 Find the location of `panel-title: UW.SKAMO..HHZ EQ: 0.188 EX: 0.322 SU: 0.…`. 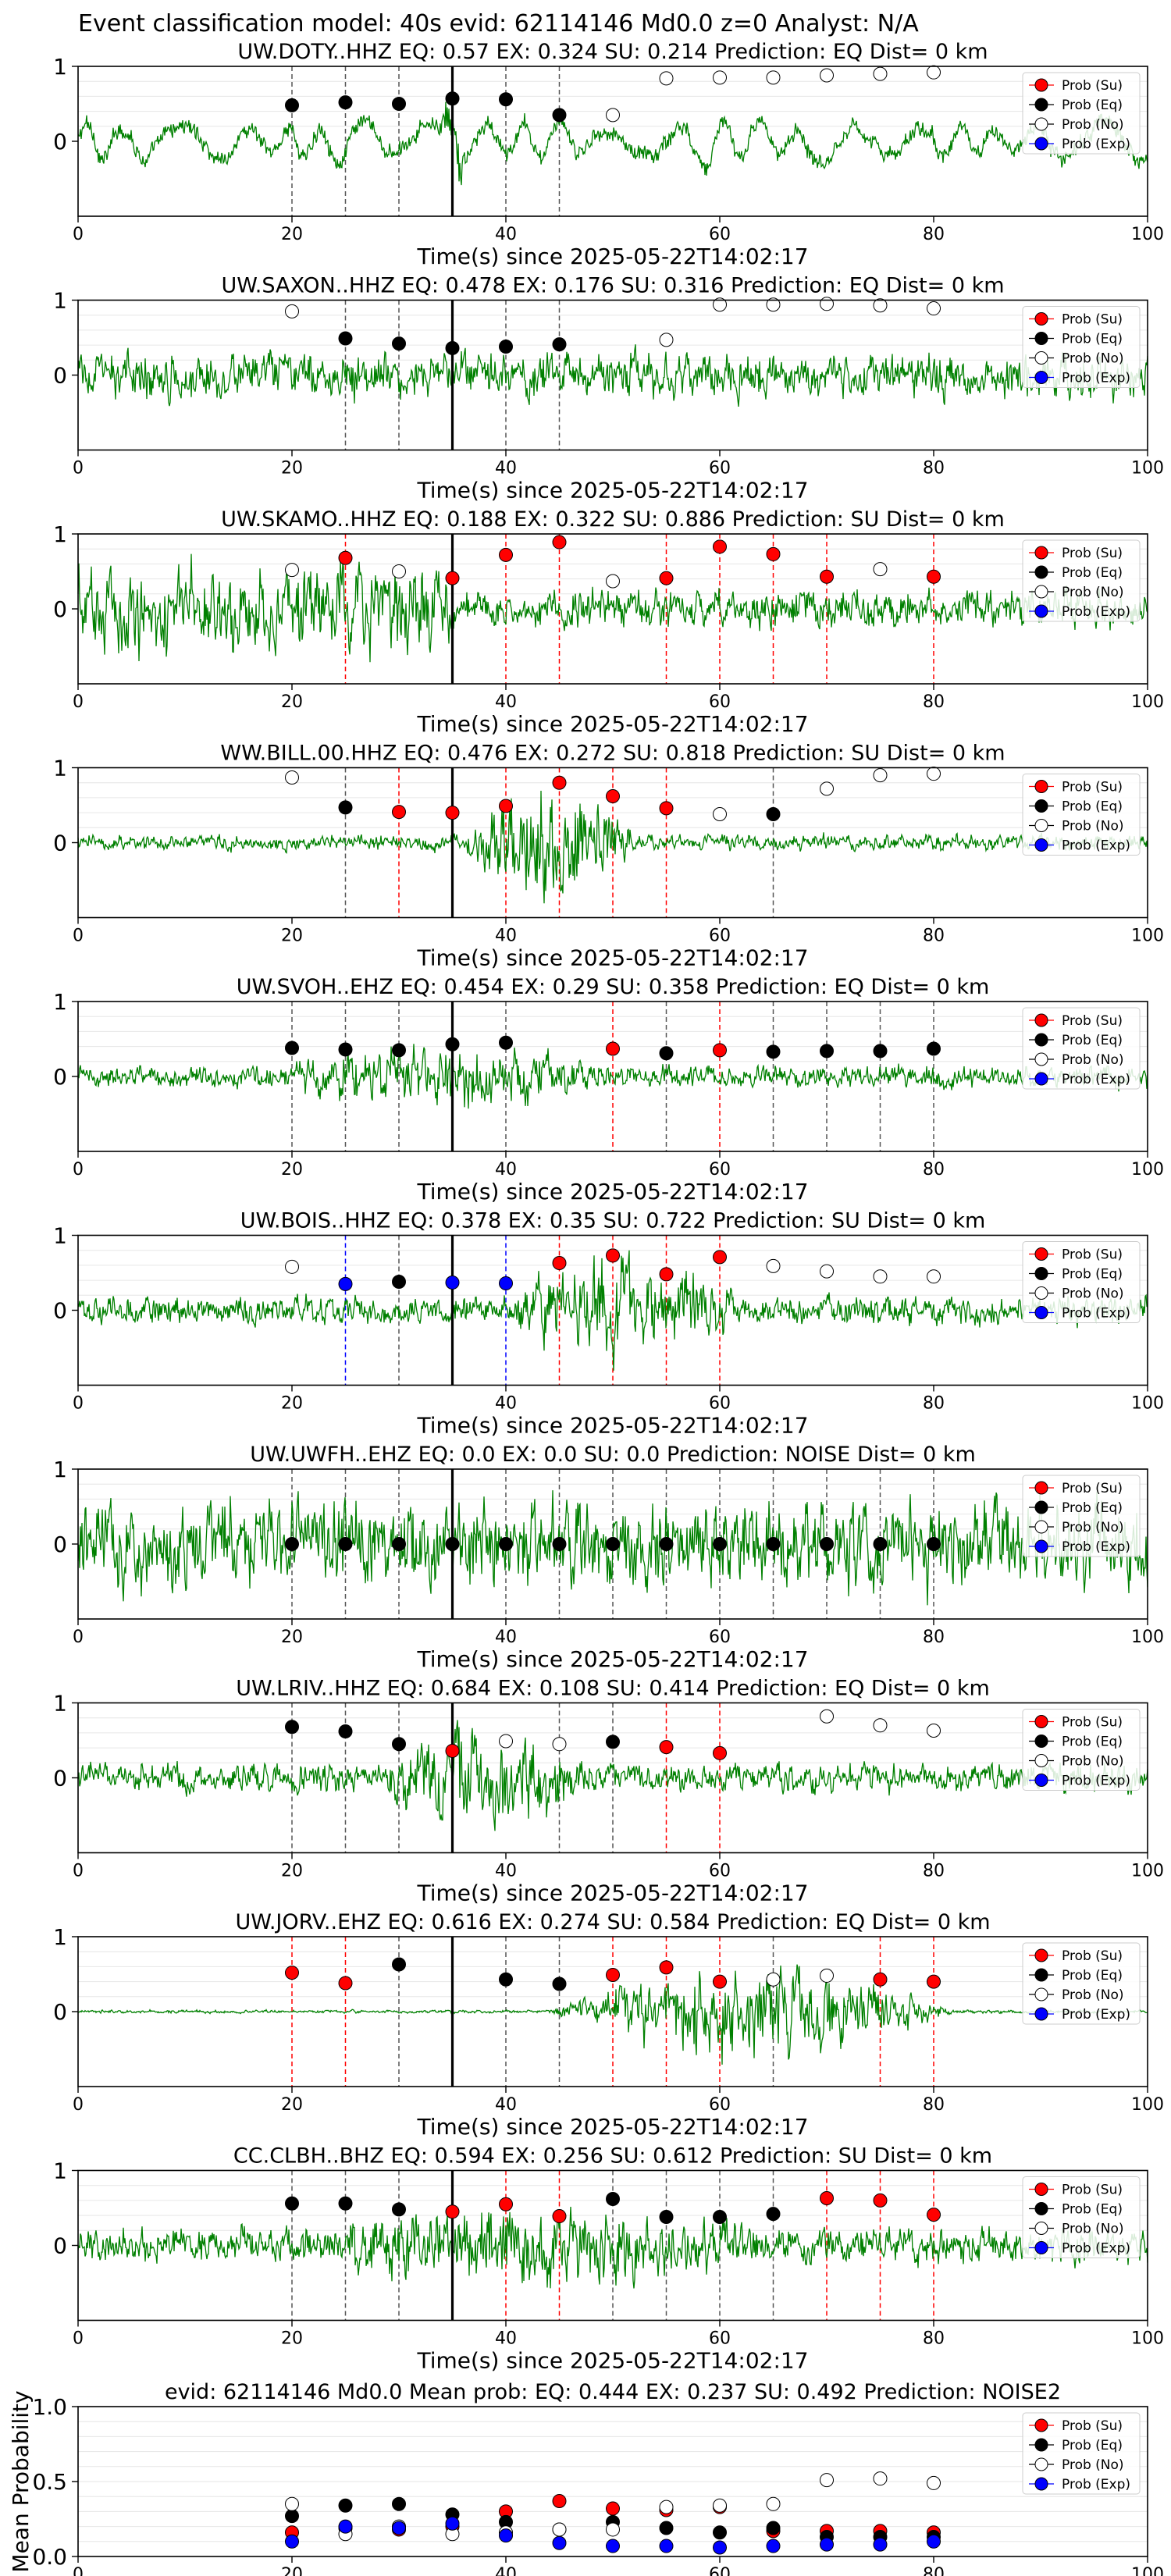

panel-title: UW.SKAMO..HHZ EQ: 0.188 EX: 0.322 SU: 0.… is located at coordinates (613, 519).